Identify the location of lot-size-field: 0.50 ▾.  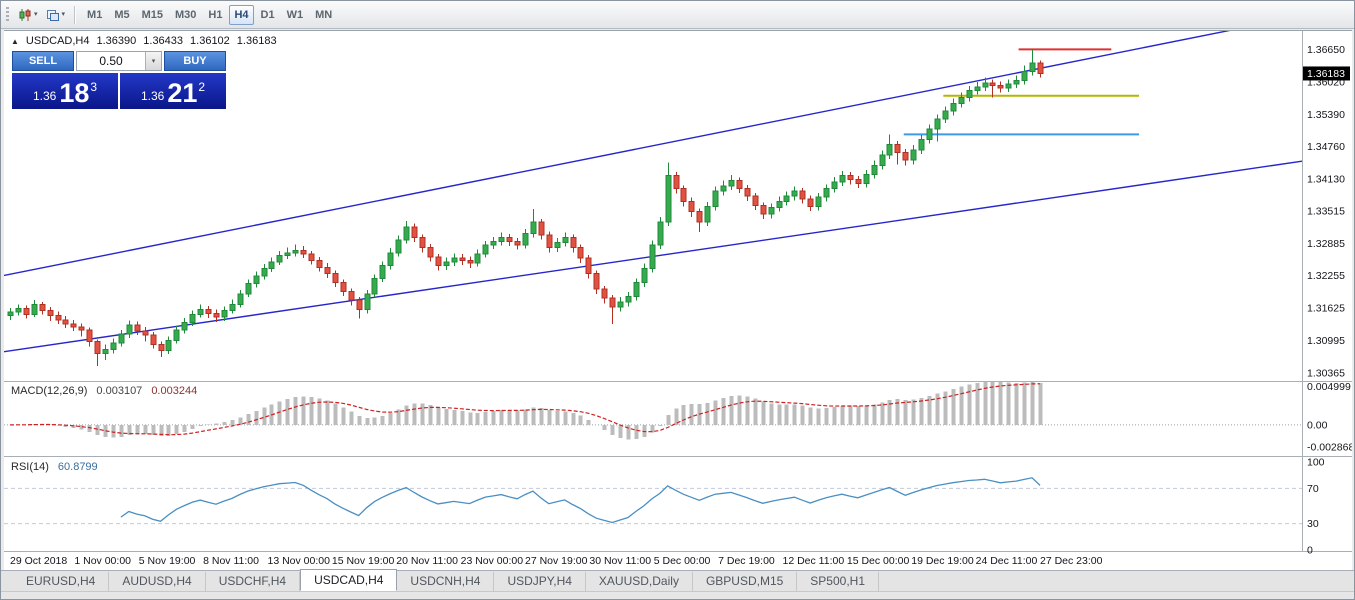
(119, 61).